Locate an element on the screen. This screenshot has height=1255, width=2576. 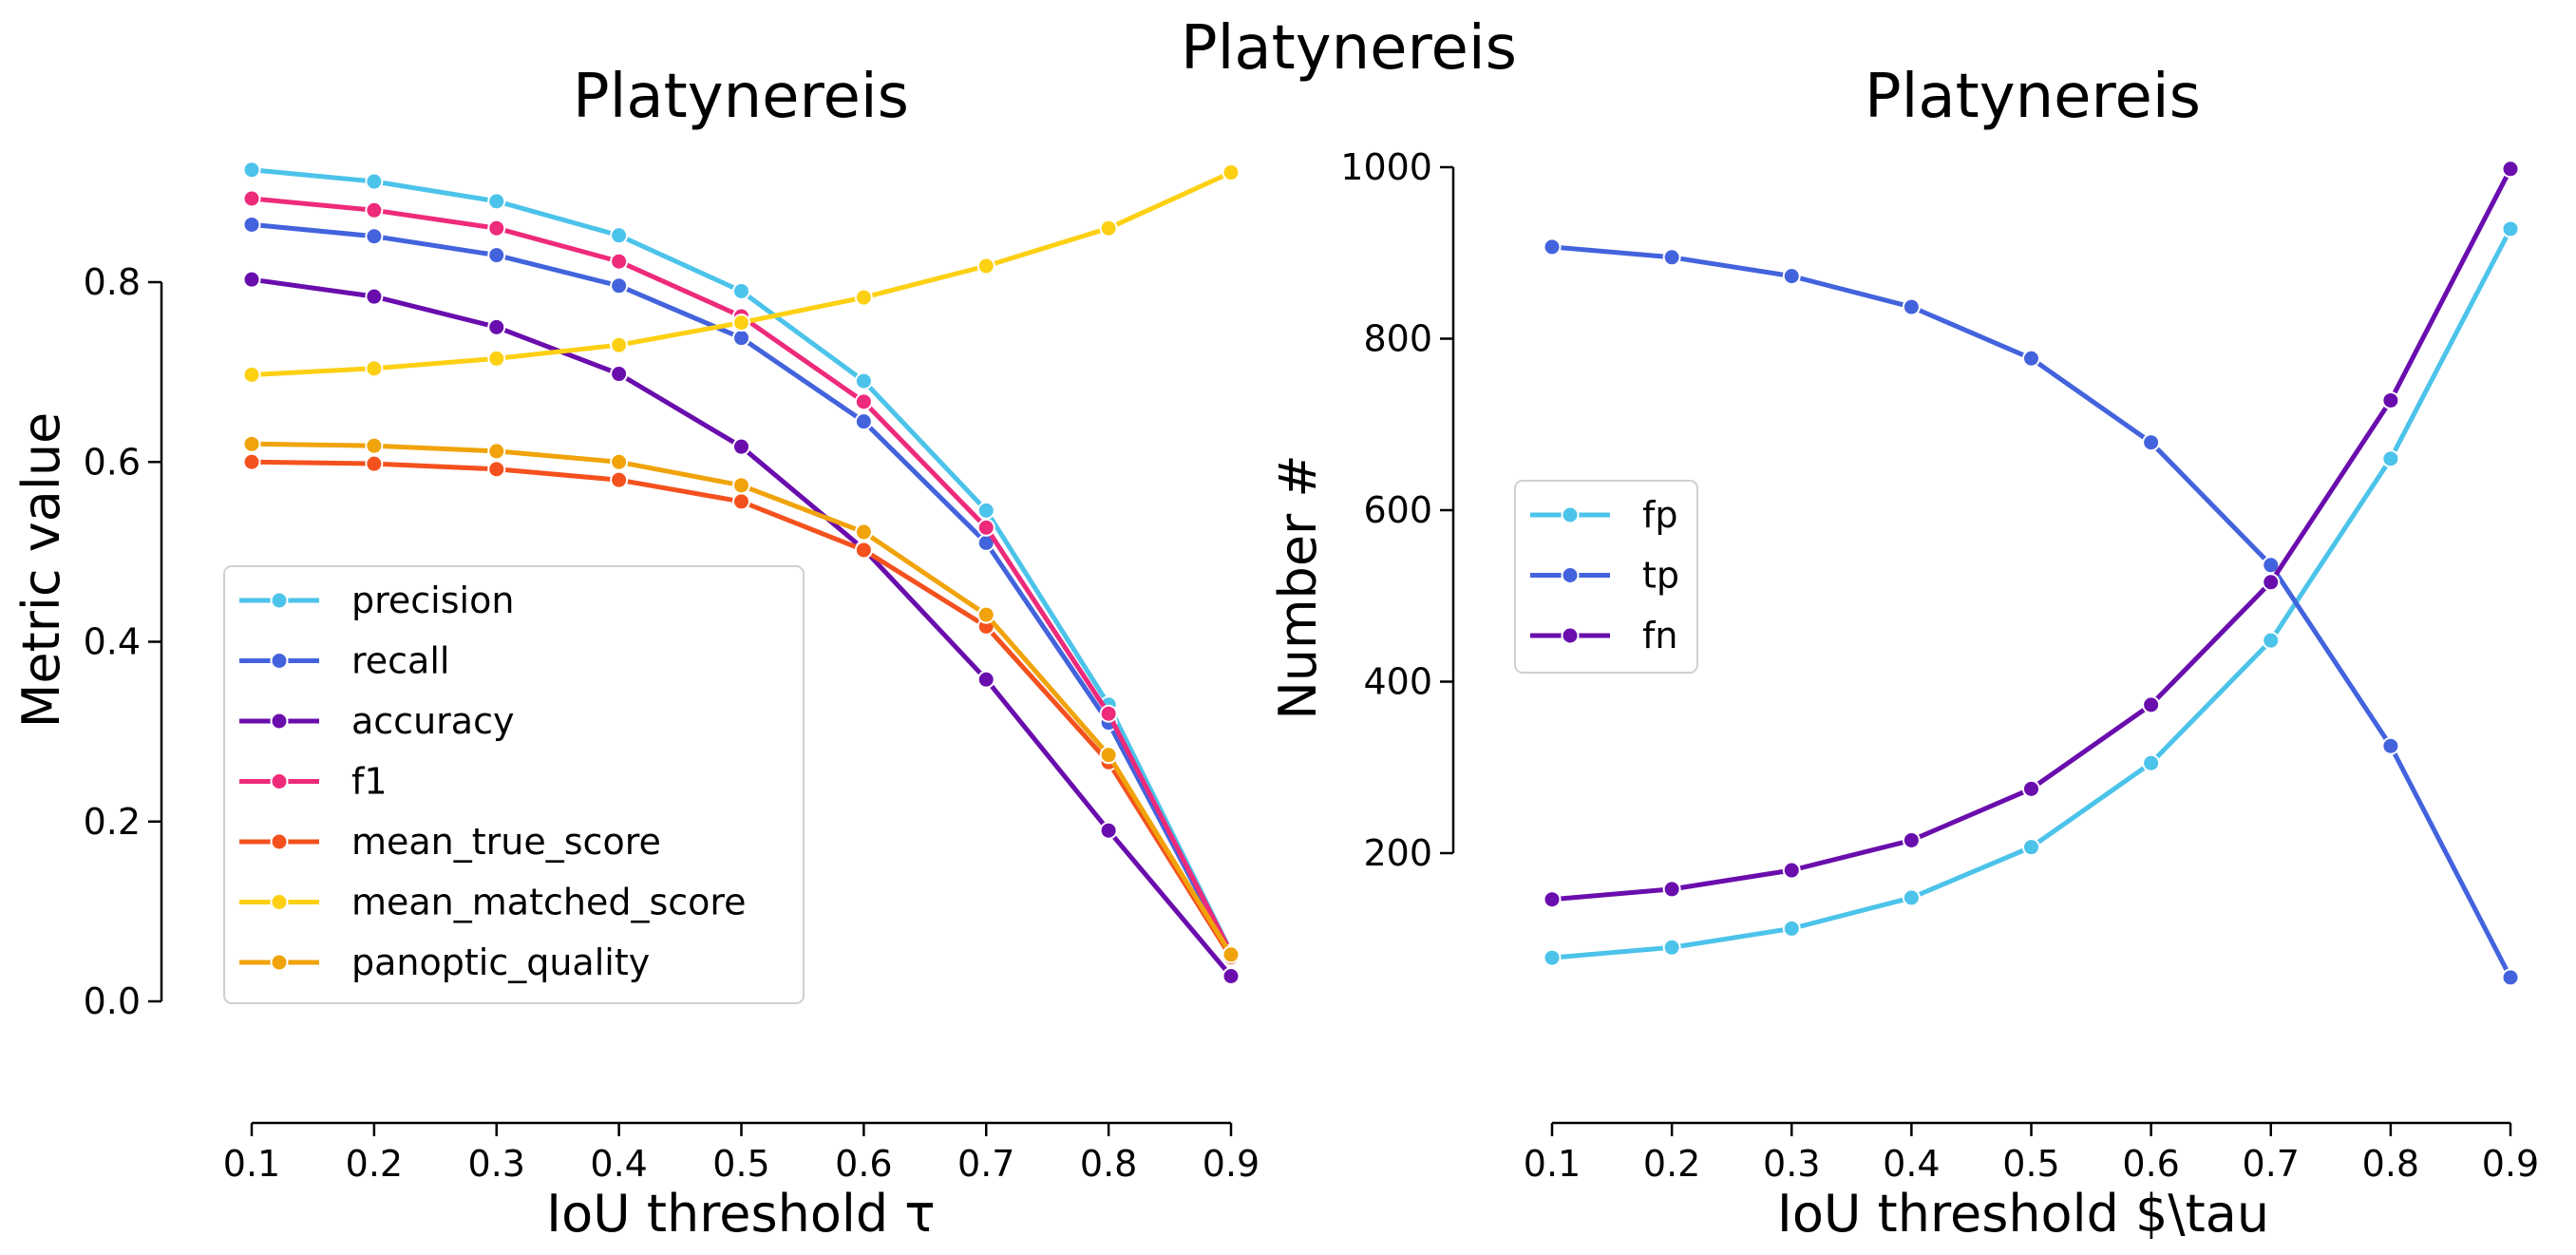
metrics-panel-legend-item-panoptic_quality: panoptic_quality is located at coordinates (444, 962).